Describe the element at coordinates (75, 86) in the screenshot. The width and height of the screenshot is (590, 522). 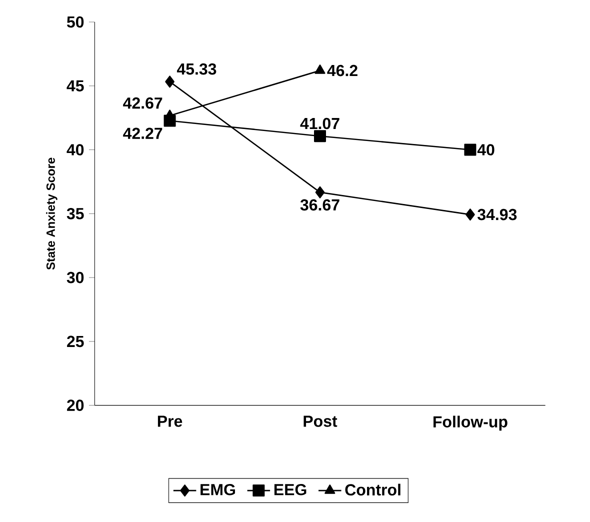
I see `y-tick-label: 45` at that location.